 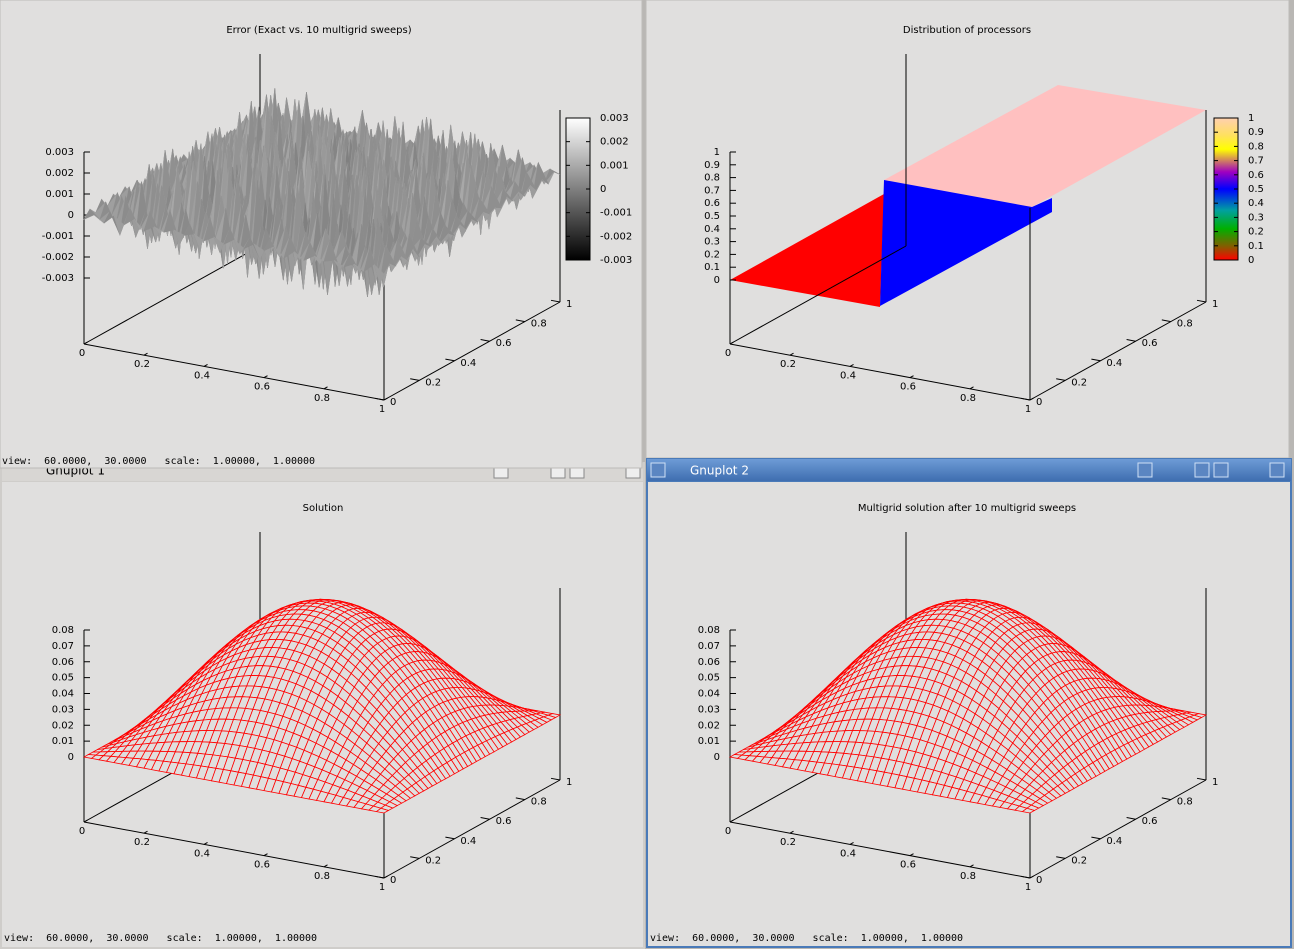 I want to click on plot-title: Error (Exact vs. 10 multigrid sweeps), so click(x=318, y=30).